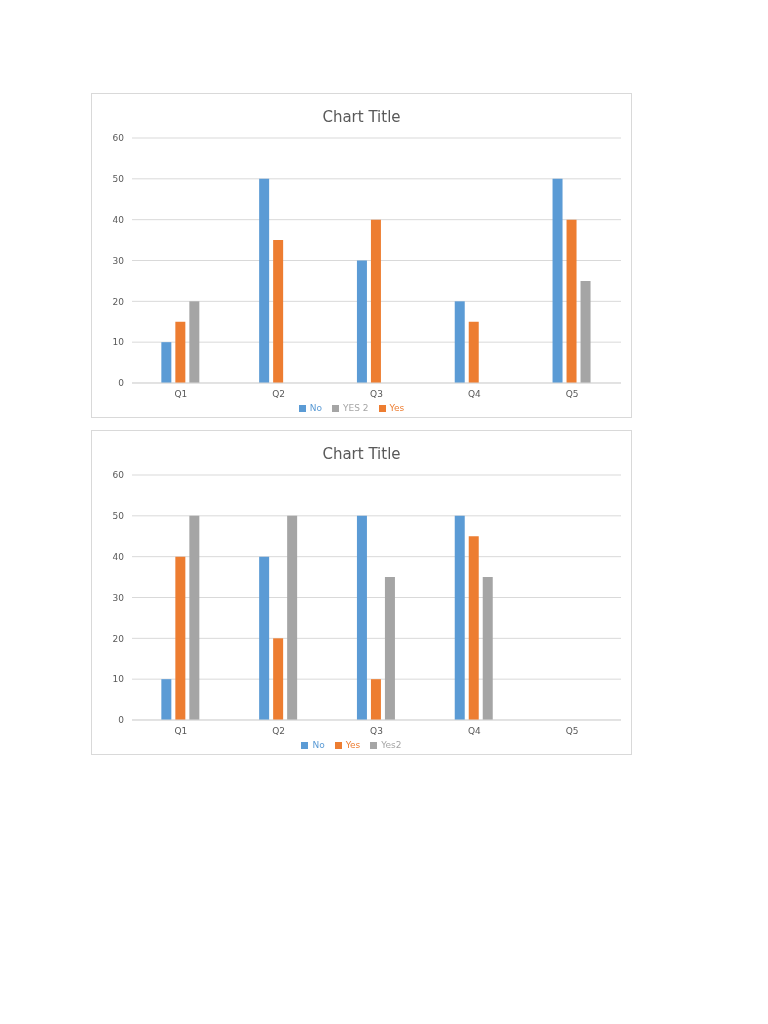 This screenshot has width=768, height=1024. I want to click on legend-label: Yes2, so click(391, 745).